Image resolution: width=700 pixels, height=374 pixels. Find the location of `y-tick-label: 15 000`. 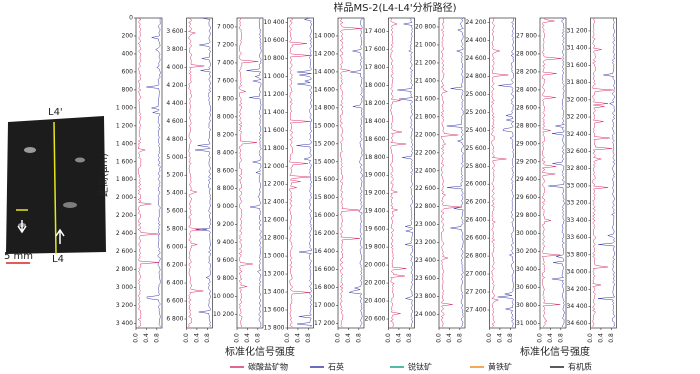

y-tick-label: 15 000 is located at coordinates (324, 125).